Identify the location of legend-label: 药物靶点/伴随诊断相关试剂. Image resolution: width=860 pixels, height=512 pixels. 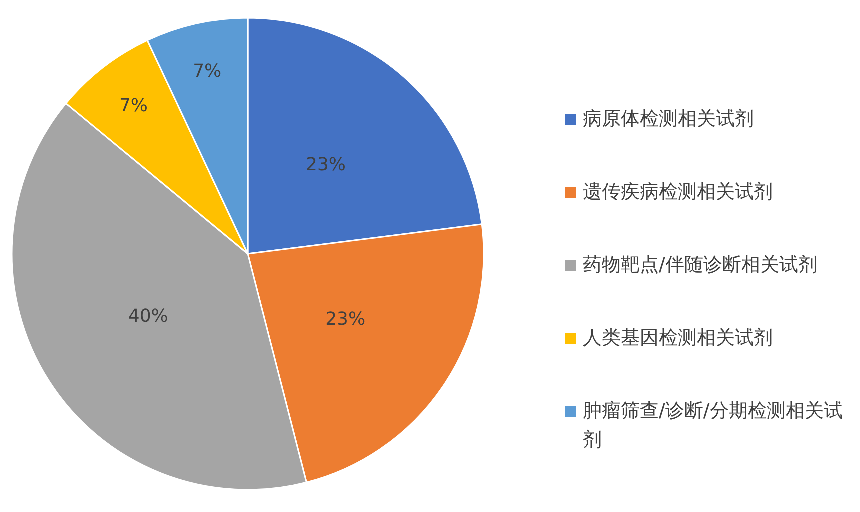
(700, 265).